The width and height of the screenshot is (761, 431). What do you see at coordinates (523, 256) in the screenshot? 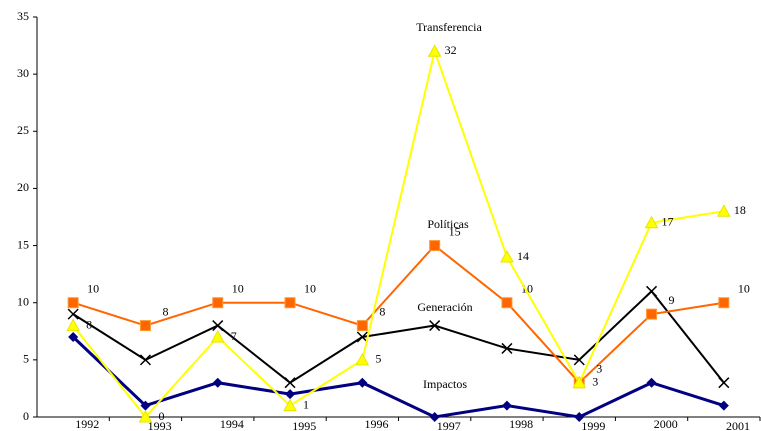
I see `data-label: 14` at bounding box center [523, 256].